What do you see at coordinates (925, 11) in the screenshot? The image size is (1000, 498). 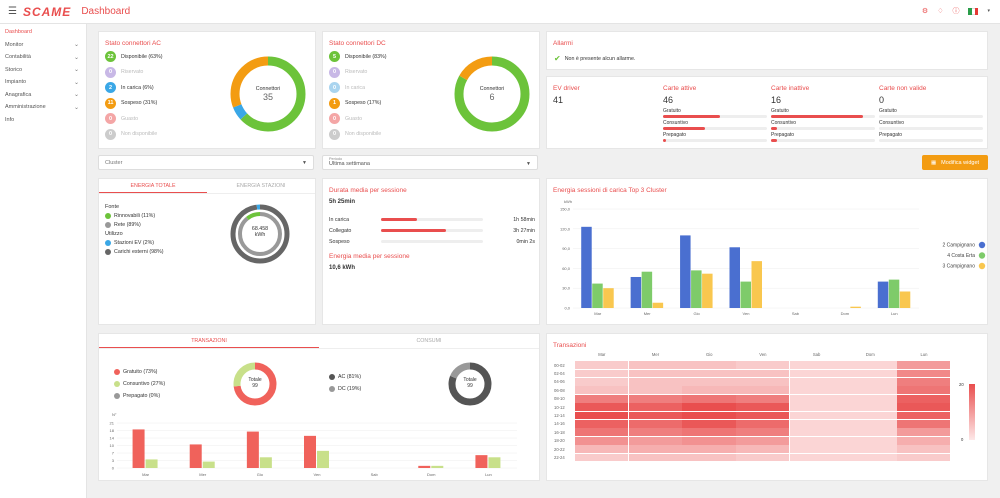 I see `gear-icon: ⚙` at bounding box center [925, 11].